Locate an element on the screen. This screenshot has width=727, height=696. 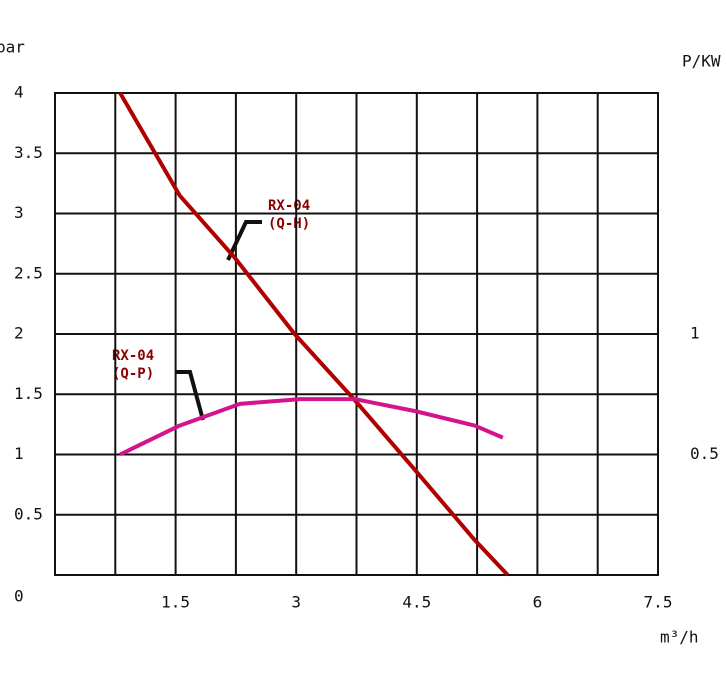
y-tick-label: 0 is located at coordinates (19, 596).